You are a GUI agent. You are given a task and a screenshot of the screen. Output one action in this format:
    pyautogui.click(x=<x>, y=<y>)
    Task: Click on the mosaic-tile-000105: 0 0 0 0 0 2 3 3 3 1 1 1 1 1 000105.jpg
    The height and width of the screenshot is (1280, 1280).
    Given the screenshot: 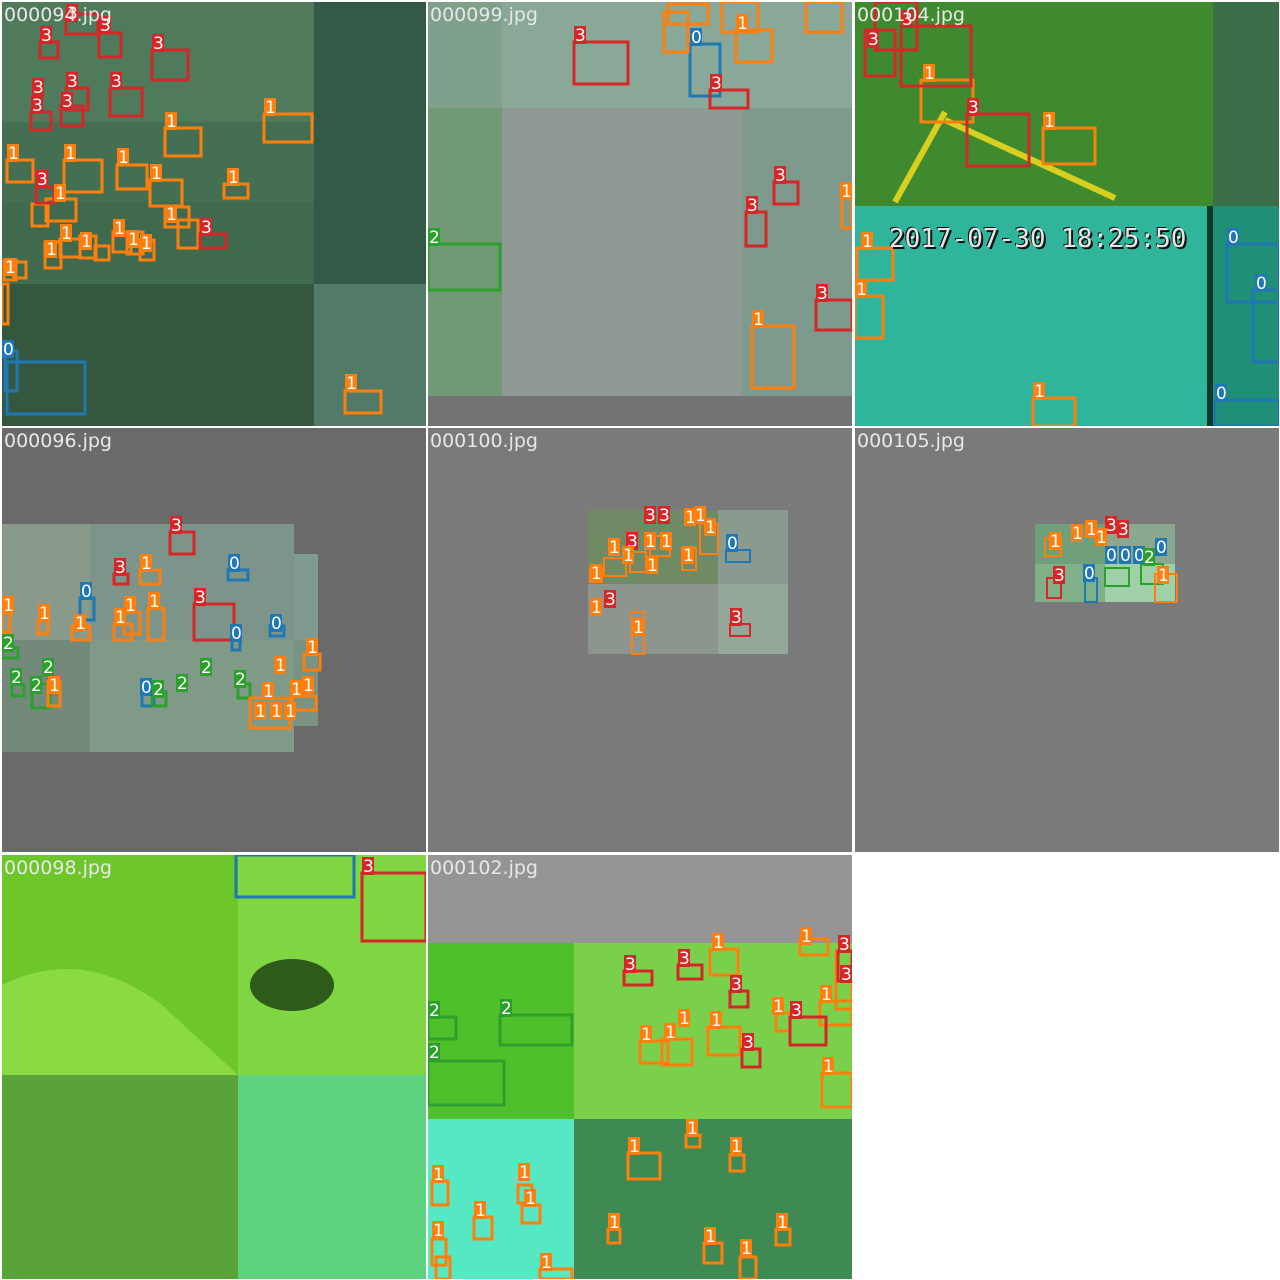 What is the action you would take?
    pyautogui.click(x=1067, y=640)
    